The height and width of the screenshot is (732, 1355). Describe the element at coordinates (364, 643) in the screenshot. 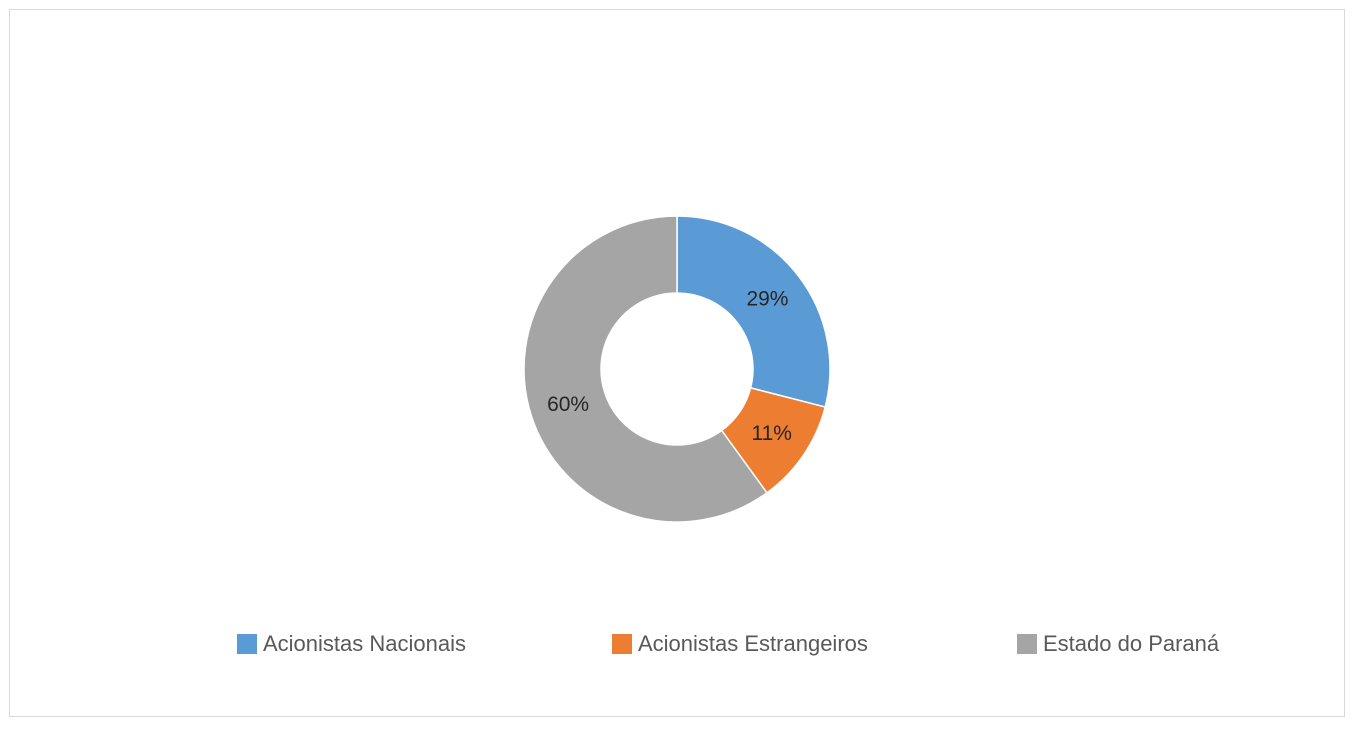

I see `legend-label-acionistas-nacionais: Acionistas Nacionais` at that location.